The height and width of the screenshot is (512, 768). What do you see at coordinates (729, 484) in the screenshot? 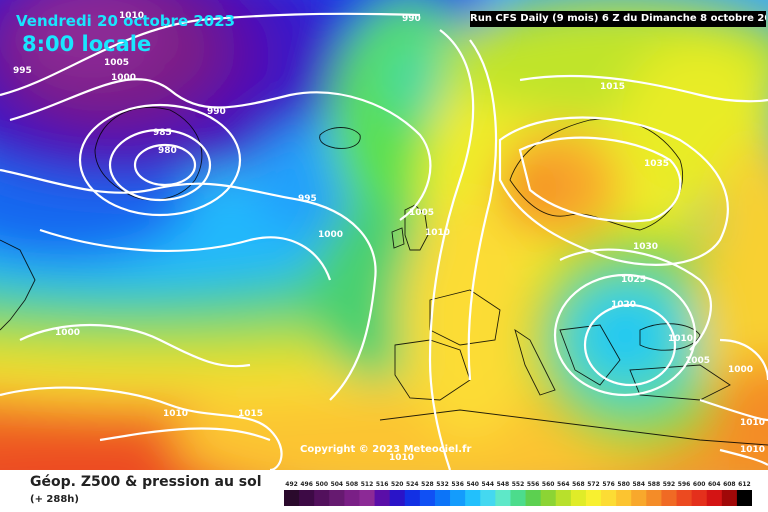
I see `legend-value-label: 608` at bounding box center [729, 484].